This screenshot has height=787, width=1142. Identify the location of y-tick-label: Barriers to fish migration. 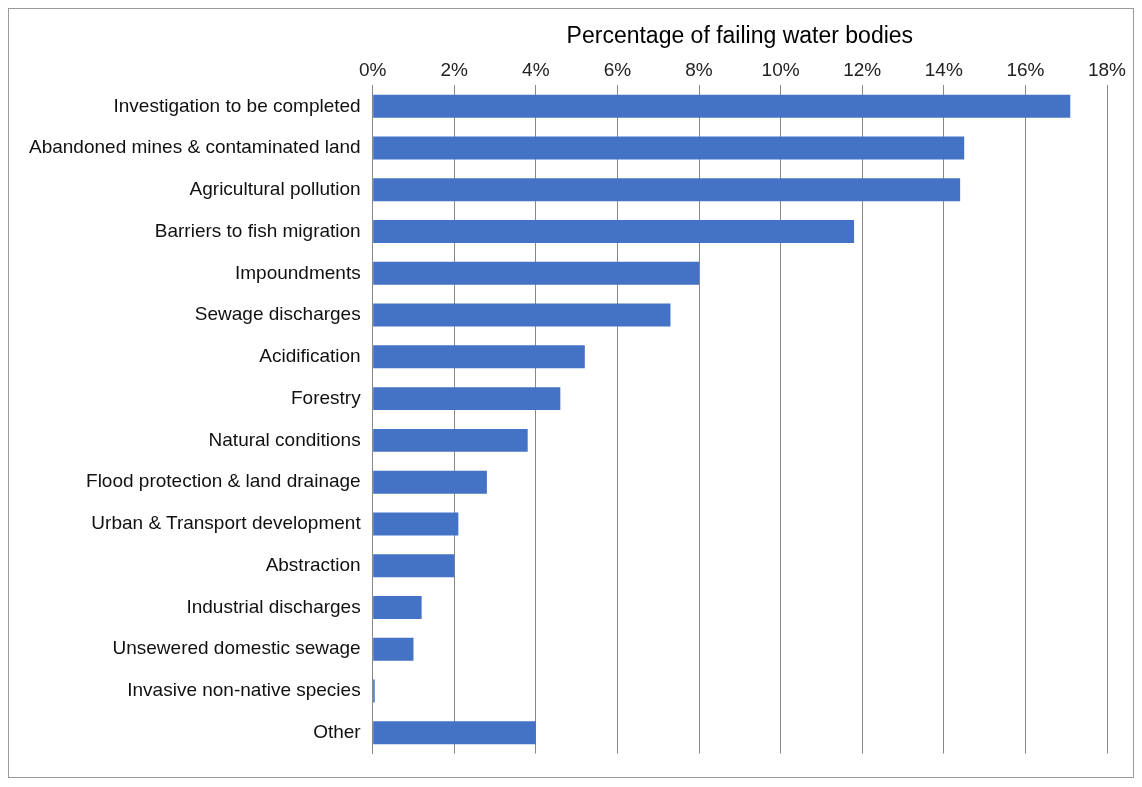
(257, 230).